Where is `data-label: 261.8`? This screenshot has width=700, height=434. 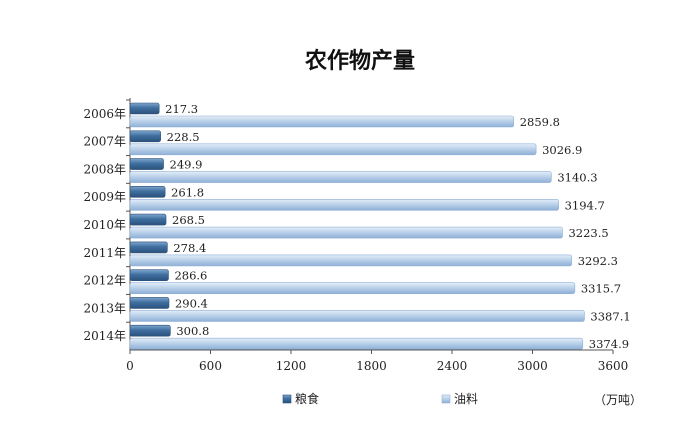 data-label: 261.8 is located at coordinates (187, 192).